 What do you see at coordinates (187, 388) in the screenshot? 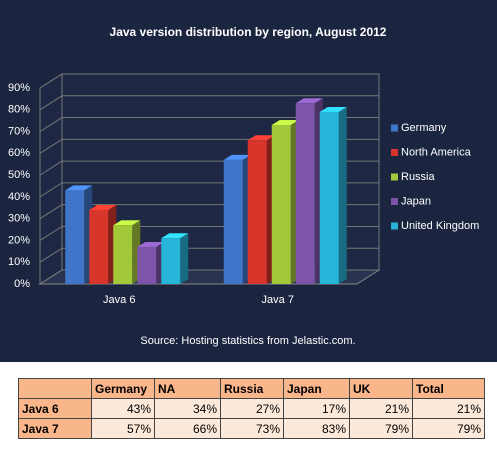
I see `table-cell: NA` at bounding box center [187, 388].